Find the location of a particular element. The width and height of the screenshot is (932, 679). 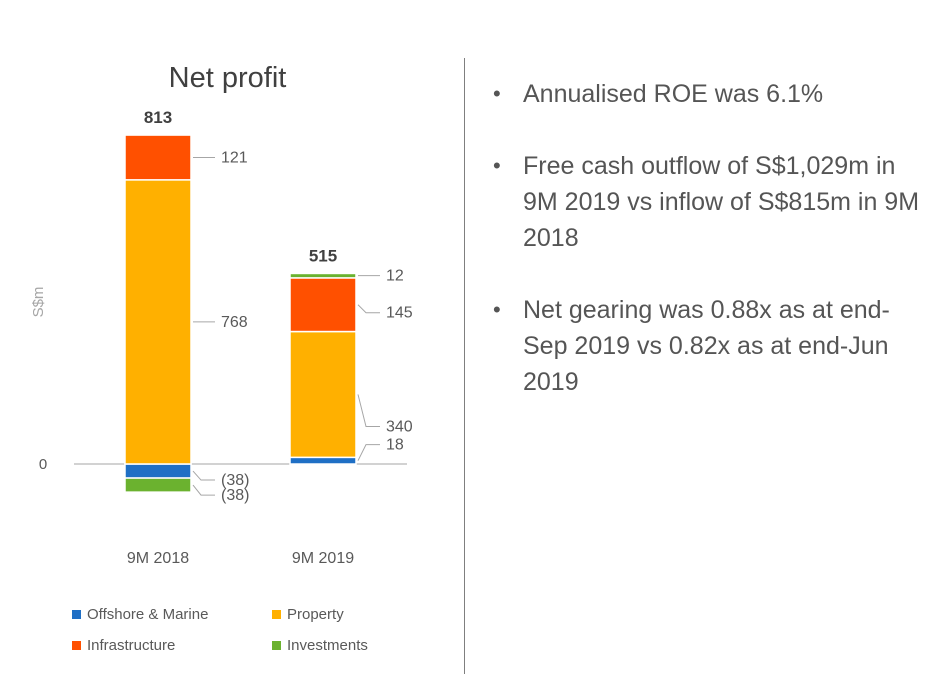

data-label: 12 is located at coordinates (395, 276).